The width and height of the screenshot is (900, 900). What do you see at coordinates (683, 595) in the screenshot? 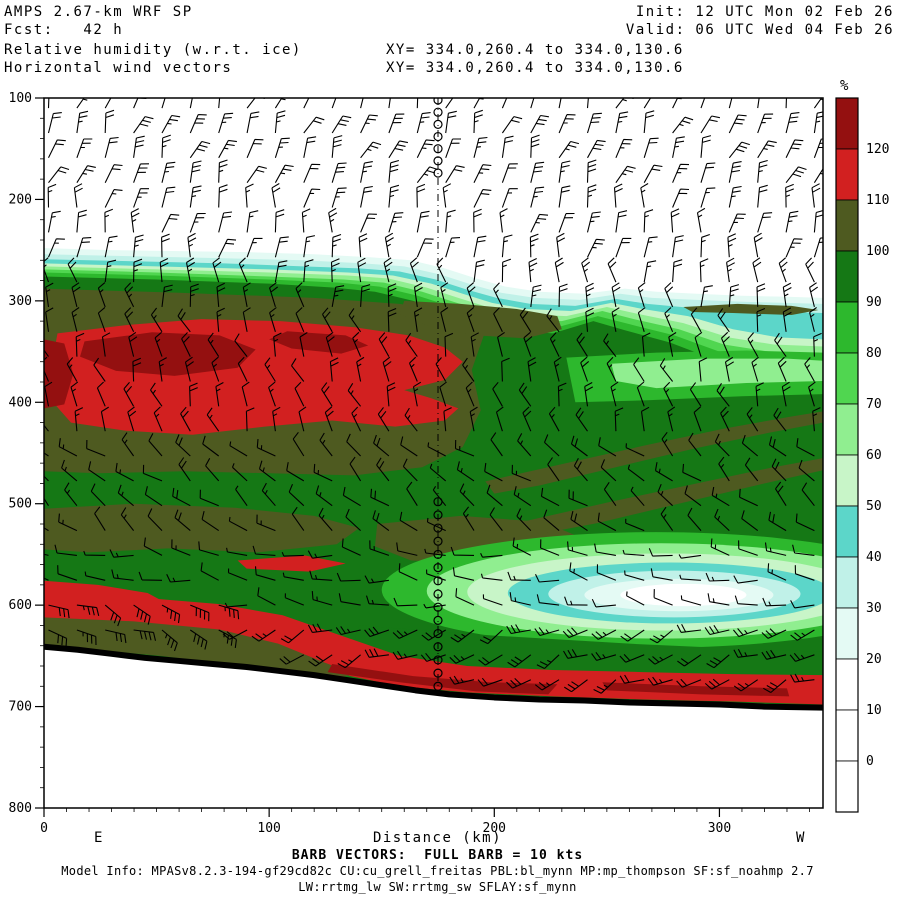
I see `dry-slot-core-white` at bounding box center [683, 595].